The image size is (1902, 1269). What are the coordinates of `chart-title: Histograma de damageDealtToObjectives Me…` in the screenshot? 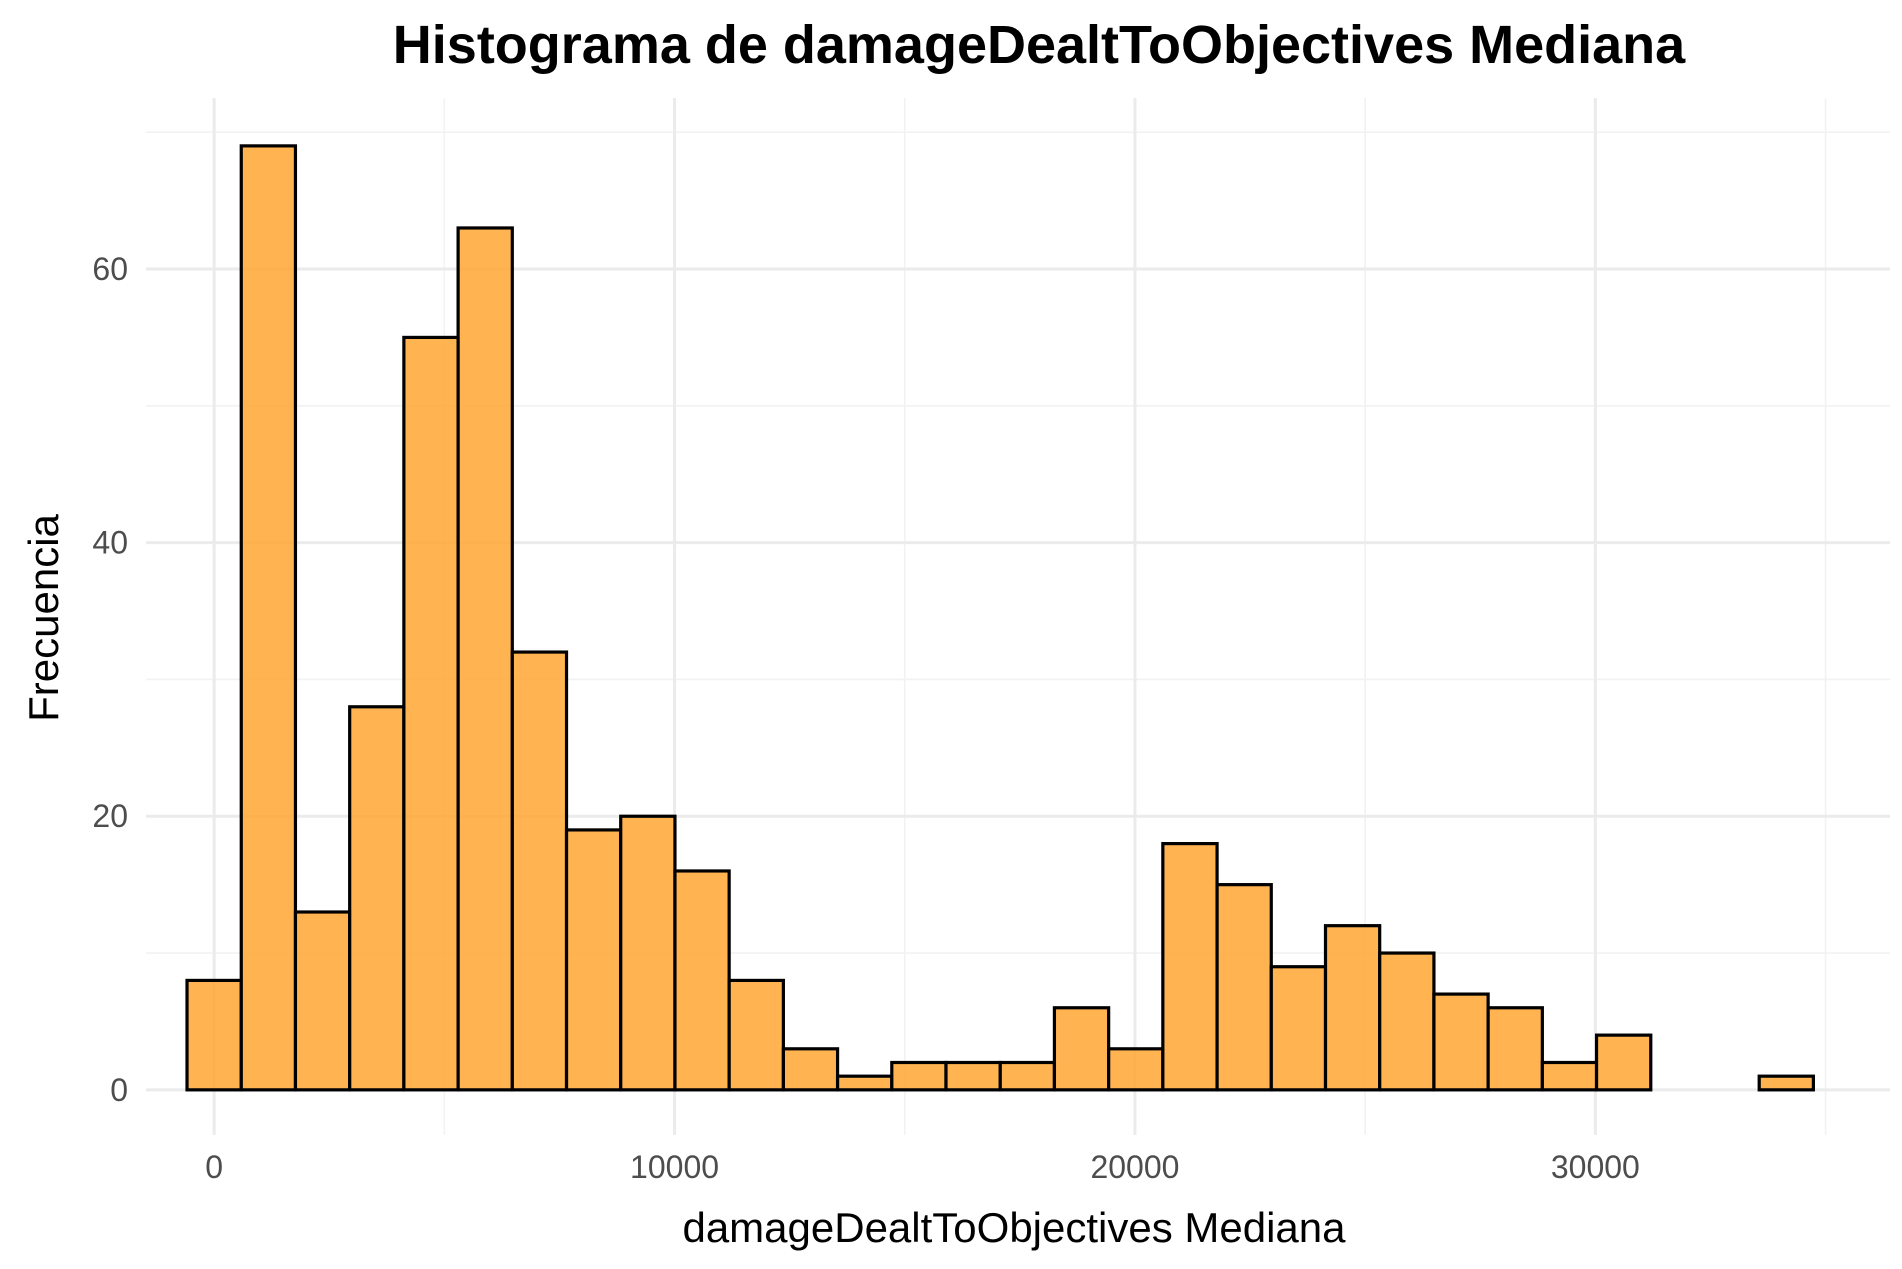 It's located at (1039, 45).